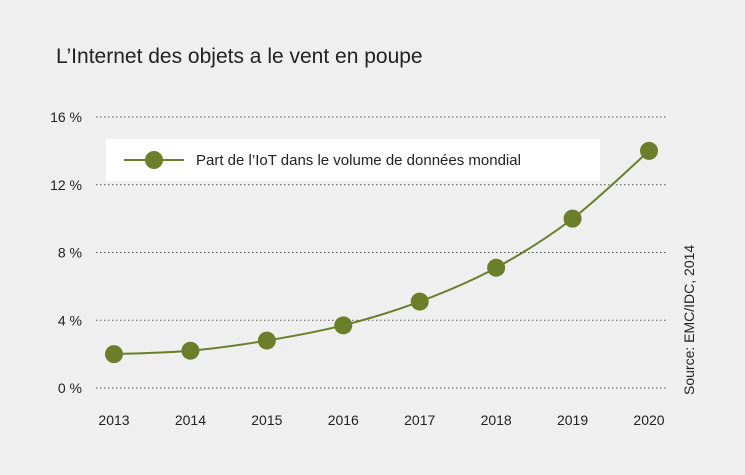 The width and height of the screenshot is (745, 475). I want to click on legend-box, so click(353, 160).